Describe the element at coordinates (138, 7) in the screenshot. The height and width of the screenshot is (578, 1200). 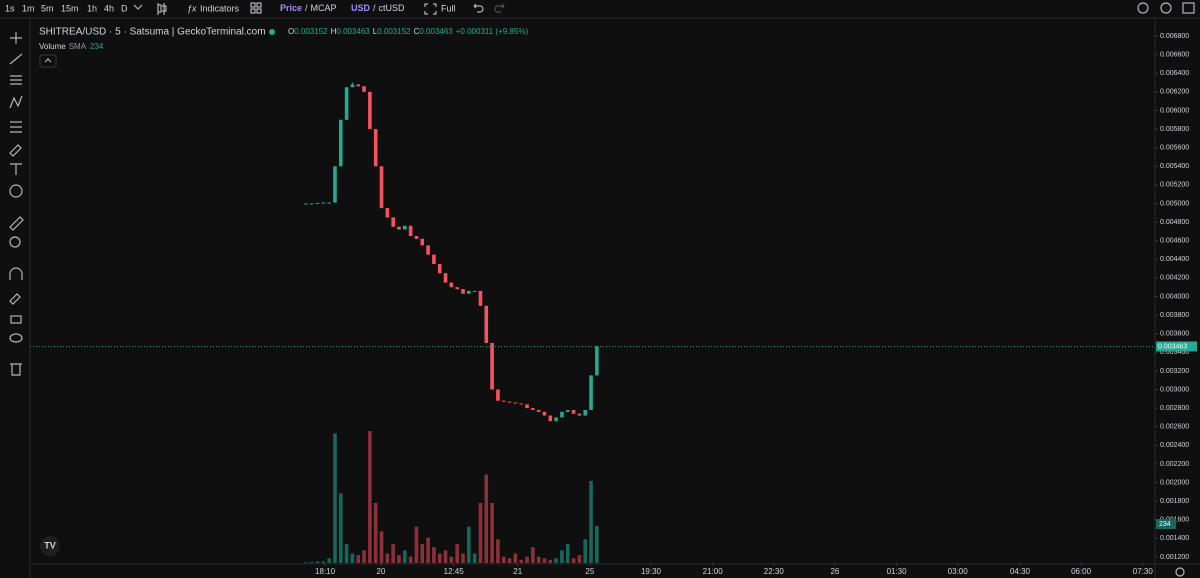
I see `interval-dropdown` at that location.